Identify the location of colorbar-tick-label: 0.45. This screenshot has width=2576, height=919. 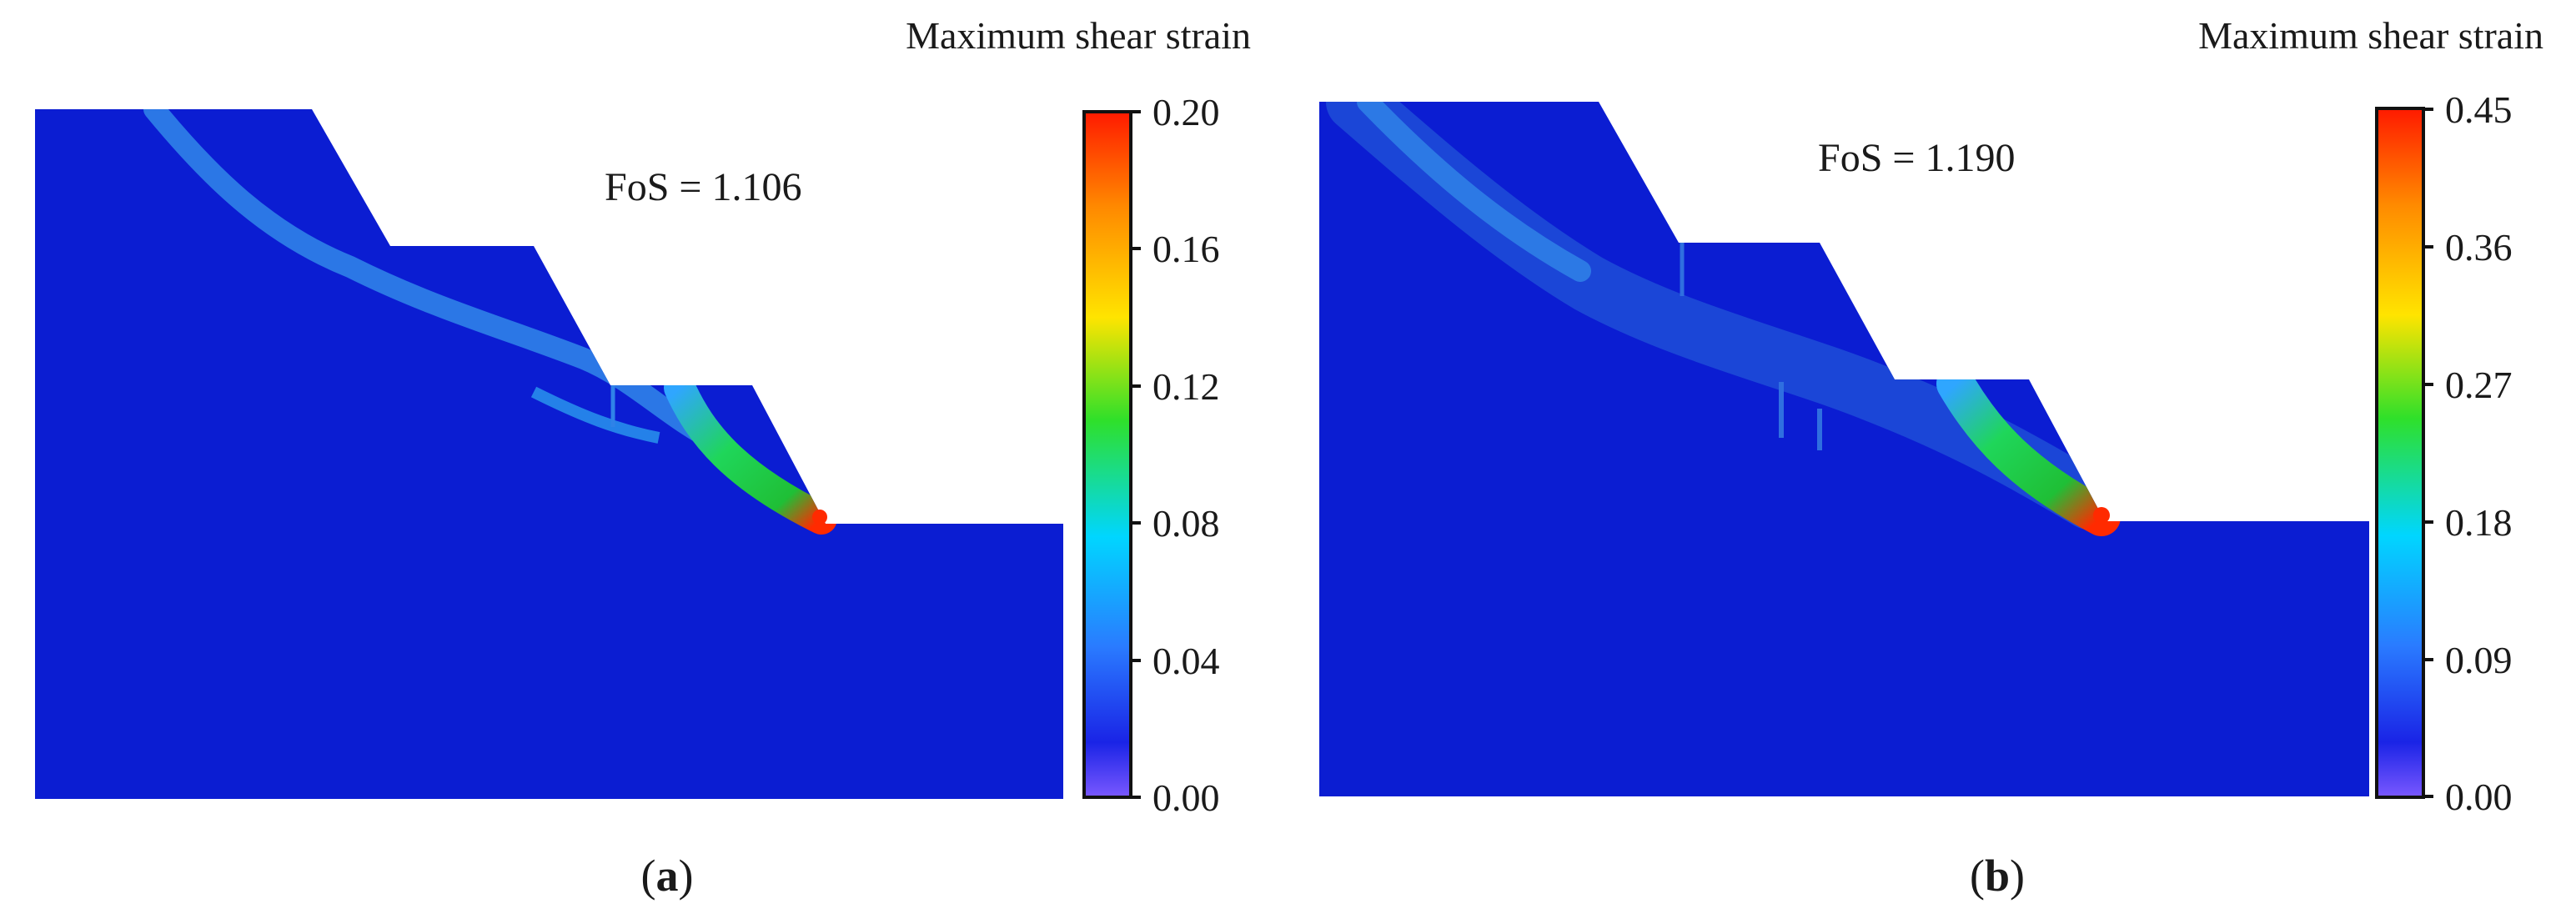
(2479, 109).